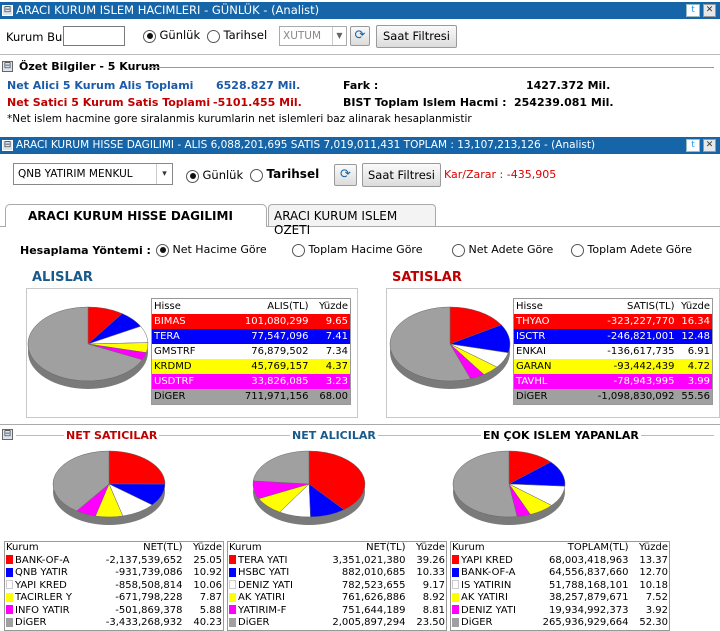 This screenshot has height=631, width=720. I want to click on table-row: BANK-OF-A 64,556,837,660 12.70, so click(560, 573).